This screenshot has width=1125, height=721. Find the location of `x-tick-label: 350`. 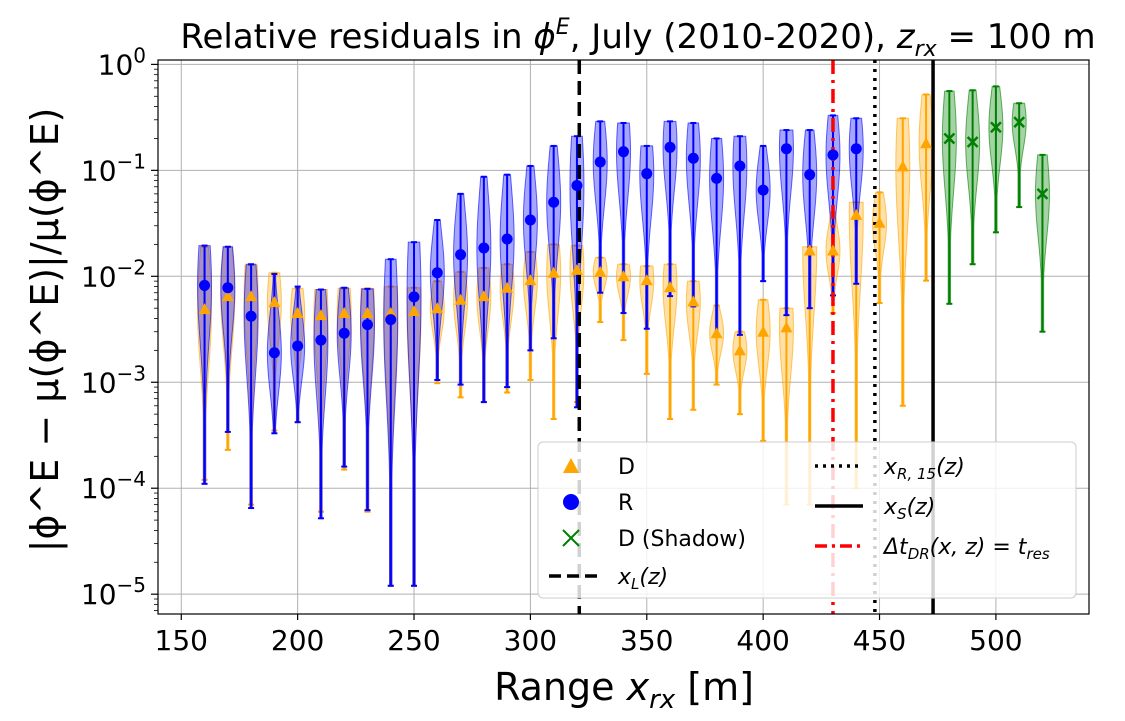

x-tick-label: 350 is located at coordinates (646, 640).